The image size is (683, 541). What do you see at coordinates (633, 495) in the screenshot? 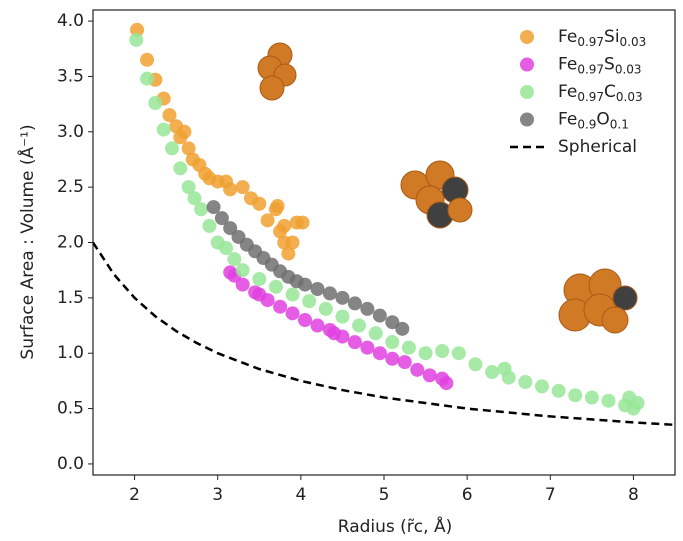
I see `x-tick-label: 8` at bounding box center [633, 495].